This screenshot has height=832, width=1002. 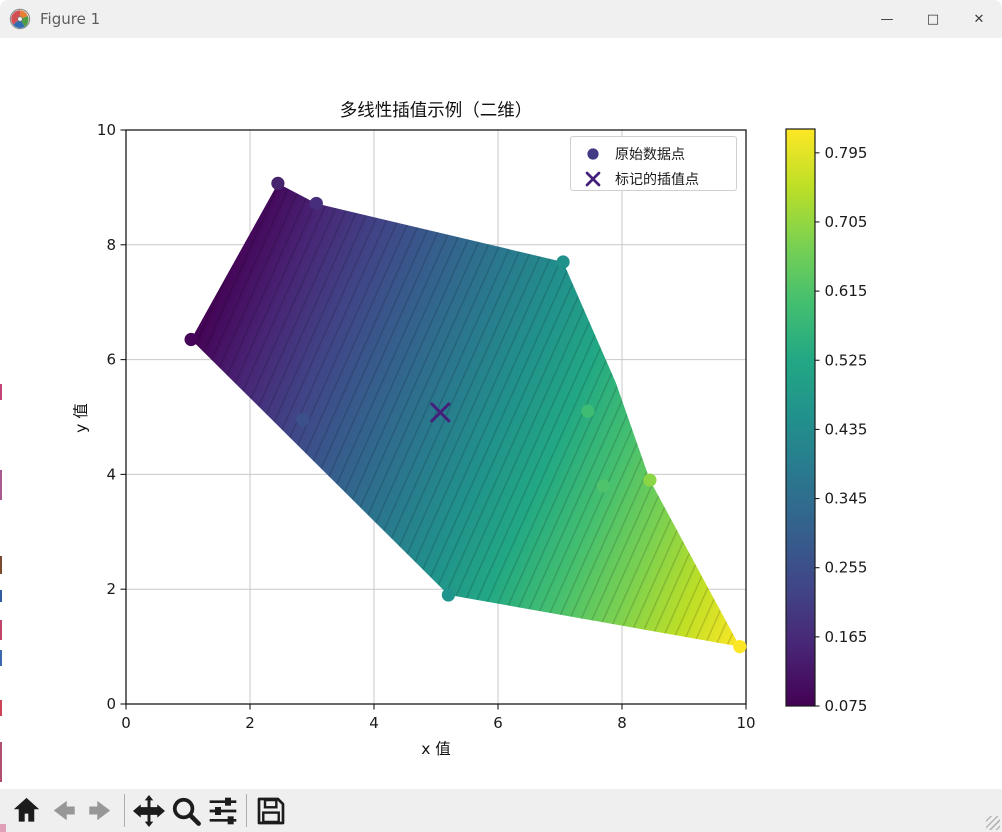 I want to click on y-tick-label: 8, so click(x=111, y=245).